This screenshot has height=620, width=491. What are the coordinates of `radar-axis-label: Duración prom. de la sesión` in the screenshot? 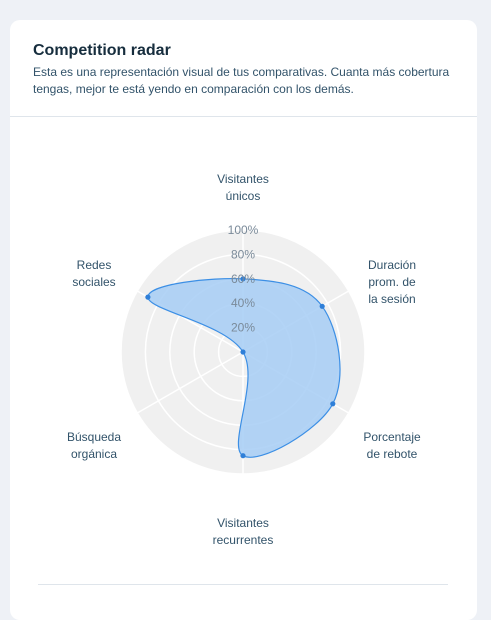 It's located at (392, 282).